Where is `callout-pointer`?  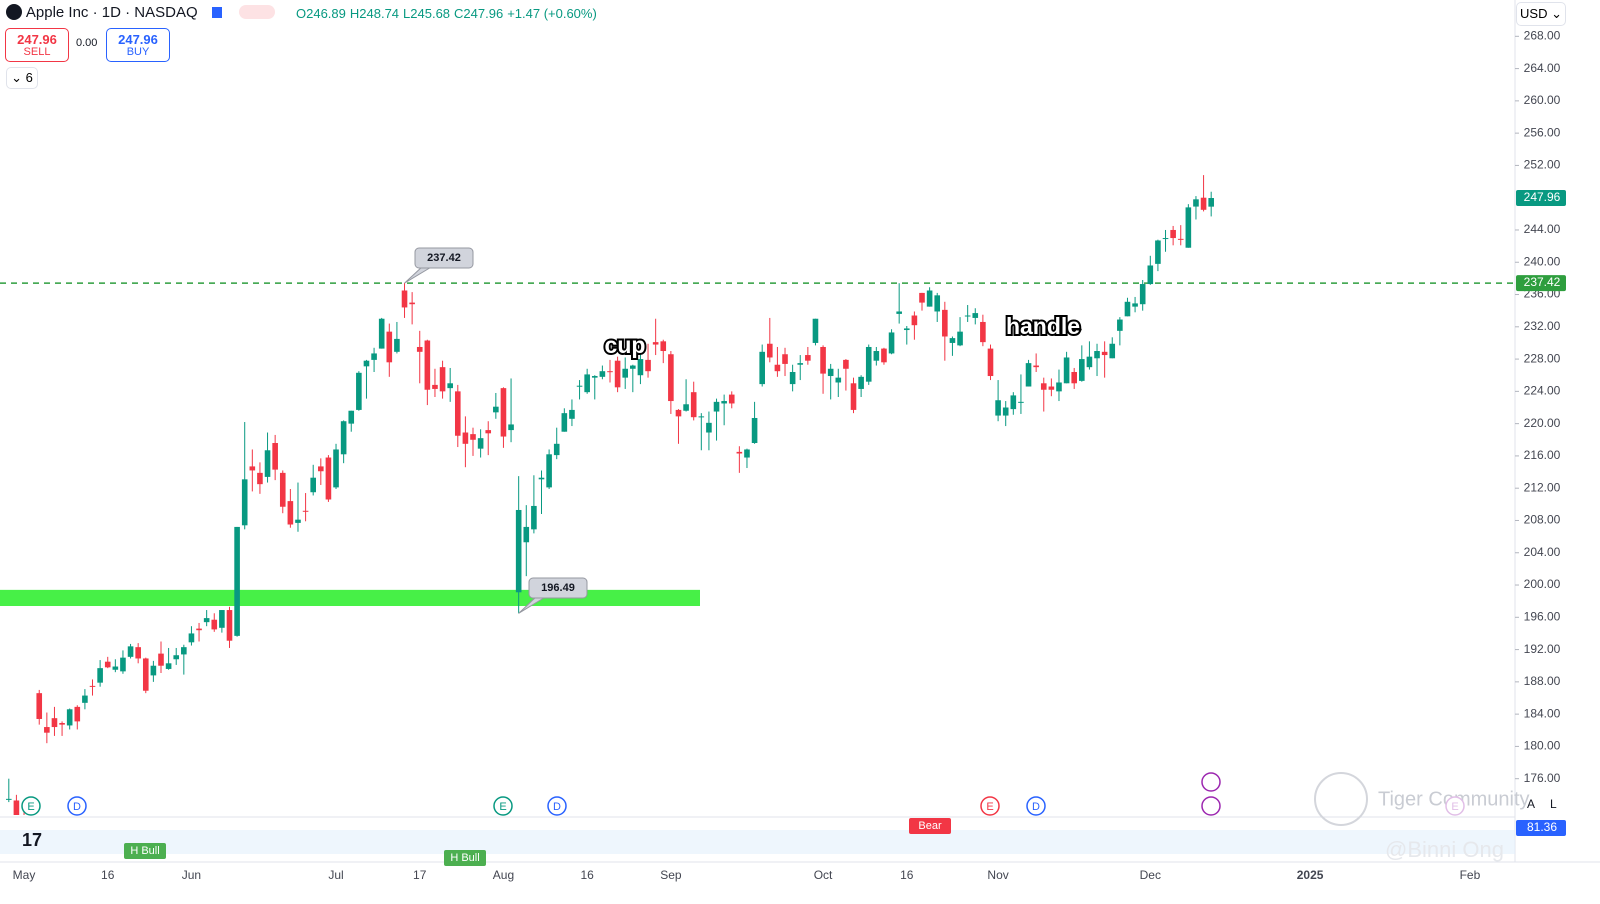 callout-pointer is located at coordinates (533, 604).